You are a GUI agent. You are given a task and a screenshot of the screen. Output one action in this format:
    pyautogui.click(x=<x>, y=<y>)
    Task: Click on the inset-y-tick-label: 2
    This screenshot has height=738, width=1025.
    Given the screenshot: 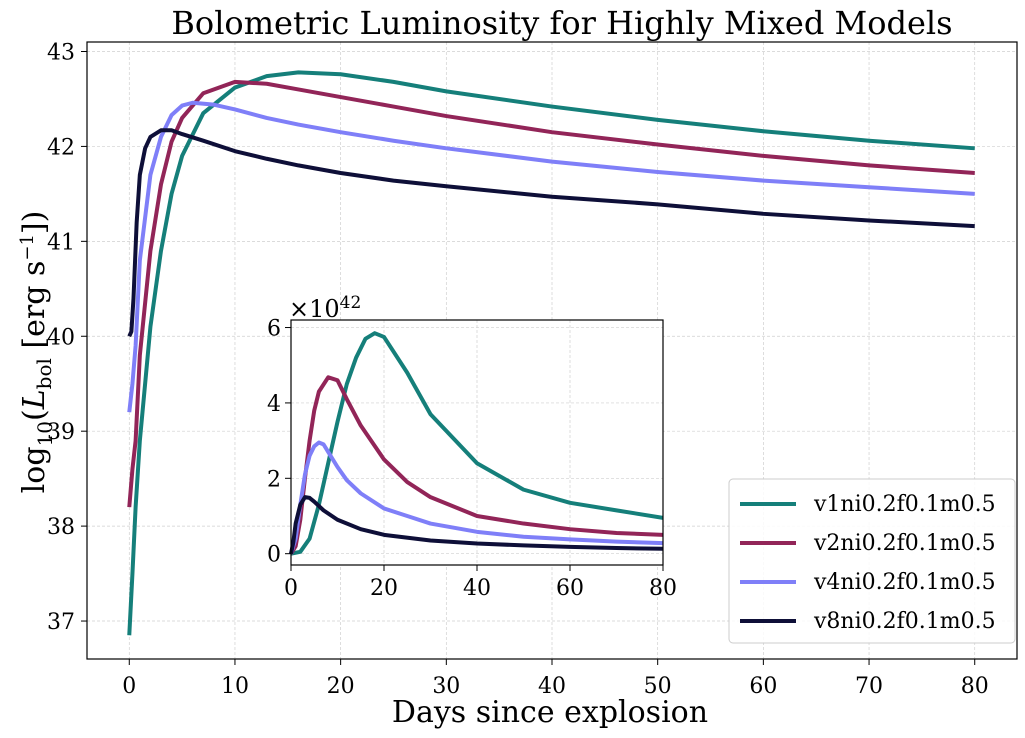 What is the action you would take?
    pyautogui.click(x=274, y=479)
    